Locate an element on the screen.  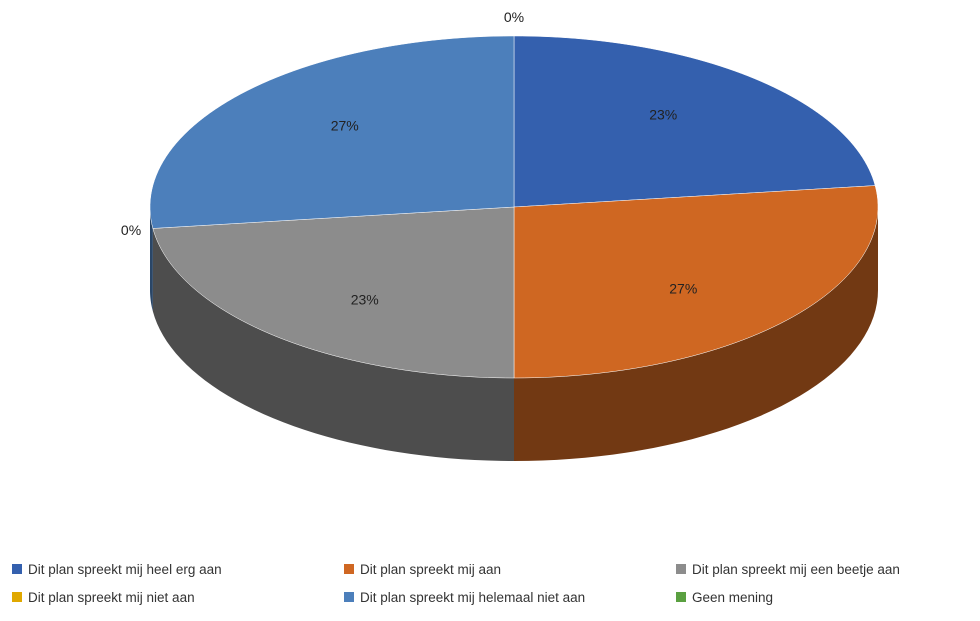
legend-item: Dit plan spreekt mij helemaal niet aan is located at coordinates (510, 597).